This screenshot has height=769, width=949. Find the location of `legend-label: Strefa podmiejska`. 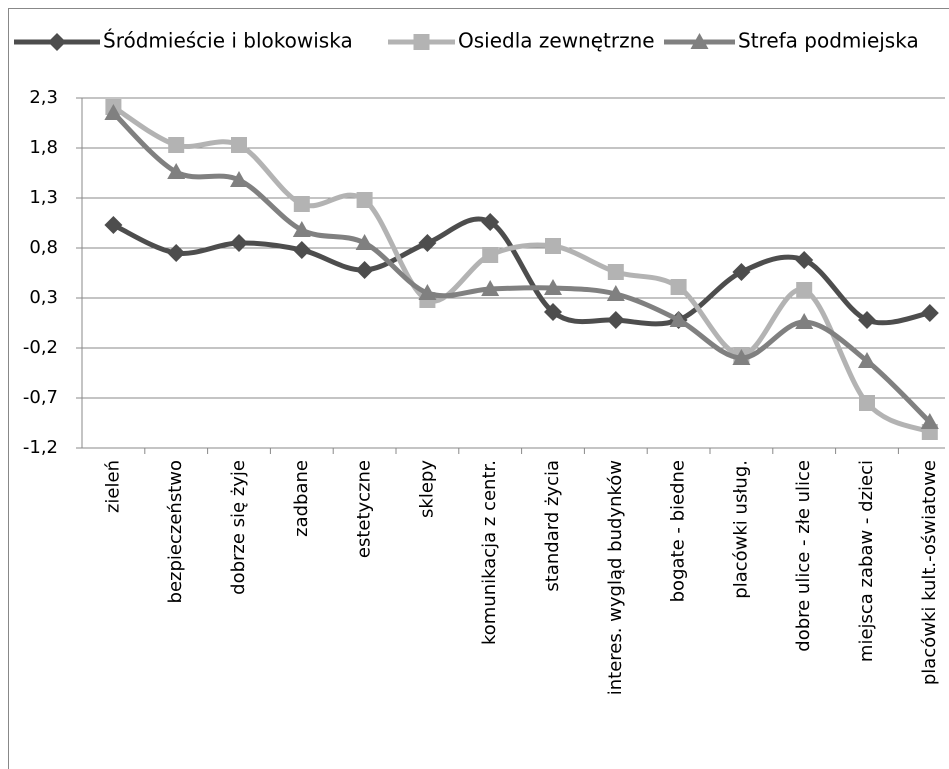

legend-label: Strefa podmiejska is located at coordinates (828, 41).